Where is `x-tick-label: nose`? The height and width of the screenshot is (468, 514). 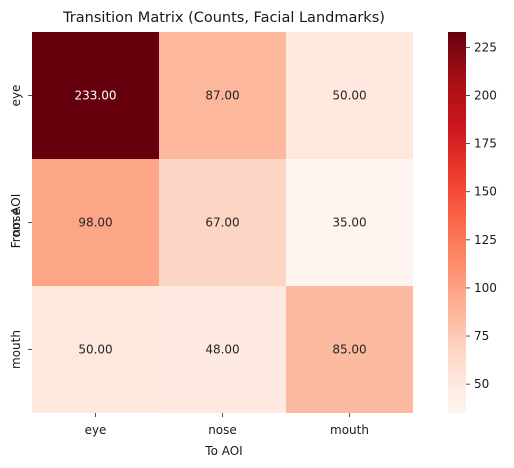 x-tick-label: nose is located at coordinates (222, 430).